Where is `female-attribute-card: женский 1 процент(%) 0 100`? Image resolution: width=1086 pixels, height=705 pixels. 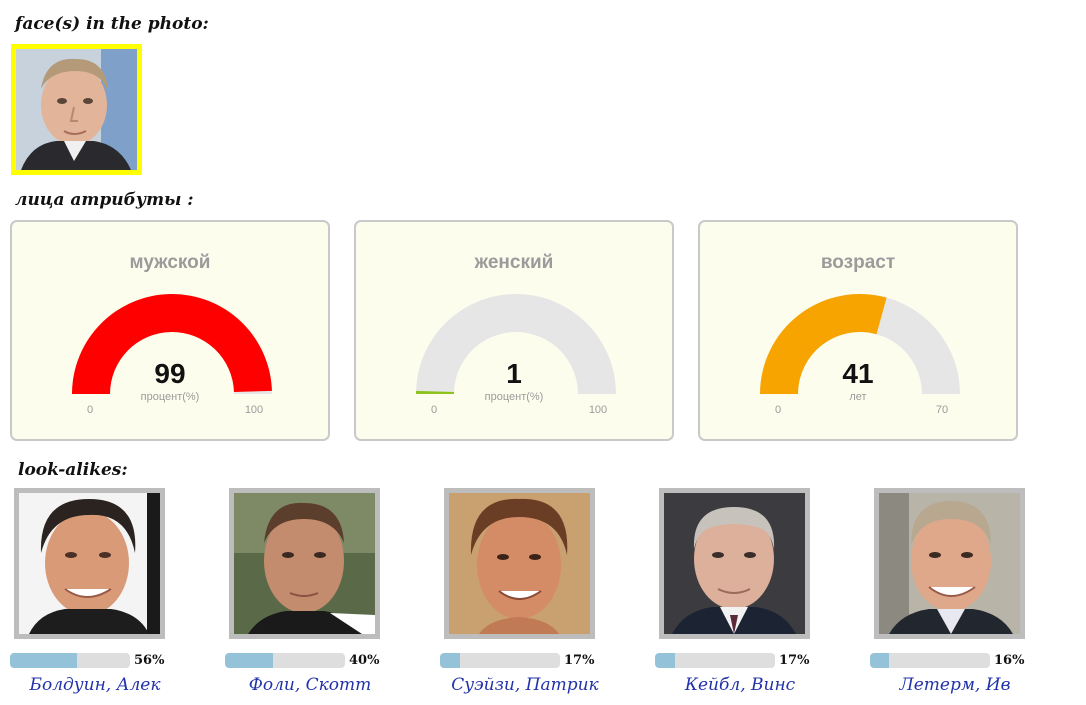 female-attribute-card: женский 1 процент(%) 0 100 is located at coordinates (514, 330).